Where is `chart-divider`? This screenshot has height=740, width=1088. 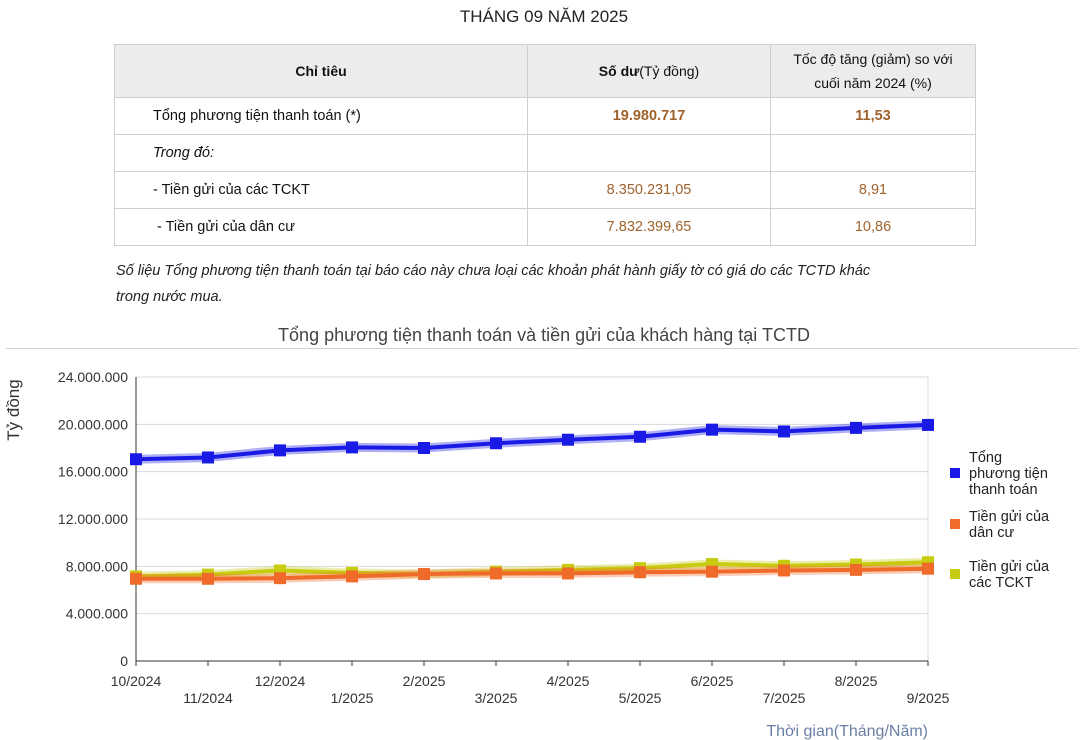 chart-divider is located at coordinates (542, 348).